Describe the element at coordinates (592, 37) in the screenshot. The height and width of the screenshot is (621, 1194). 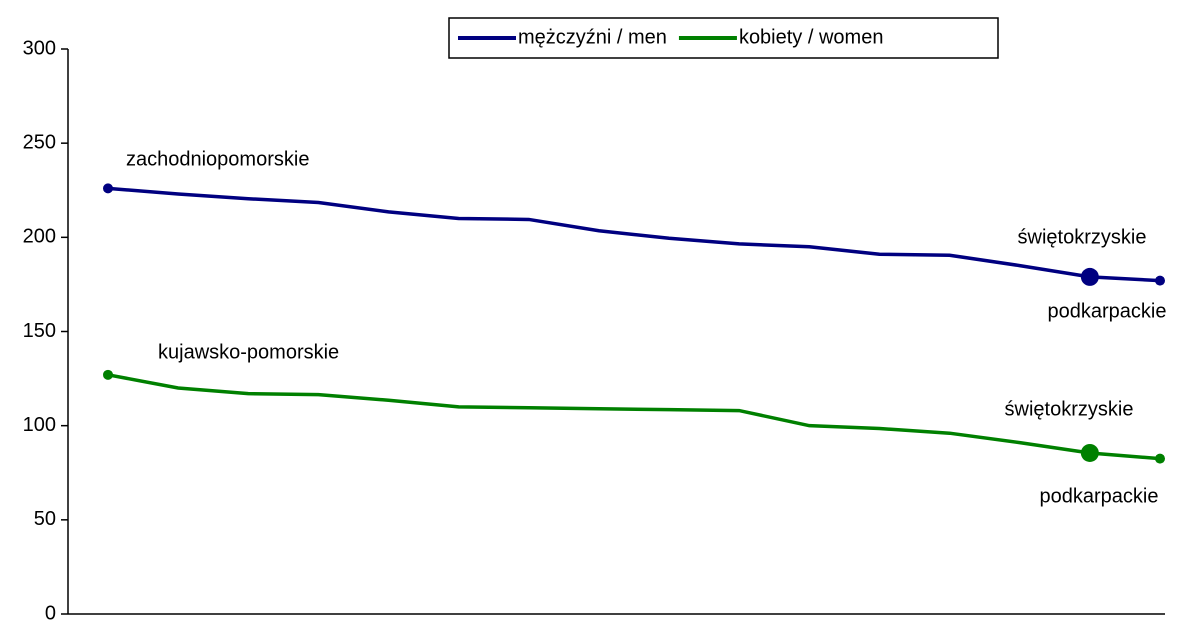
I see `legend-label: mężczyźni / men` at that location.